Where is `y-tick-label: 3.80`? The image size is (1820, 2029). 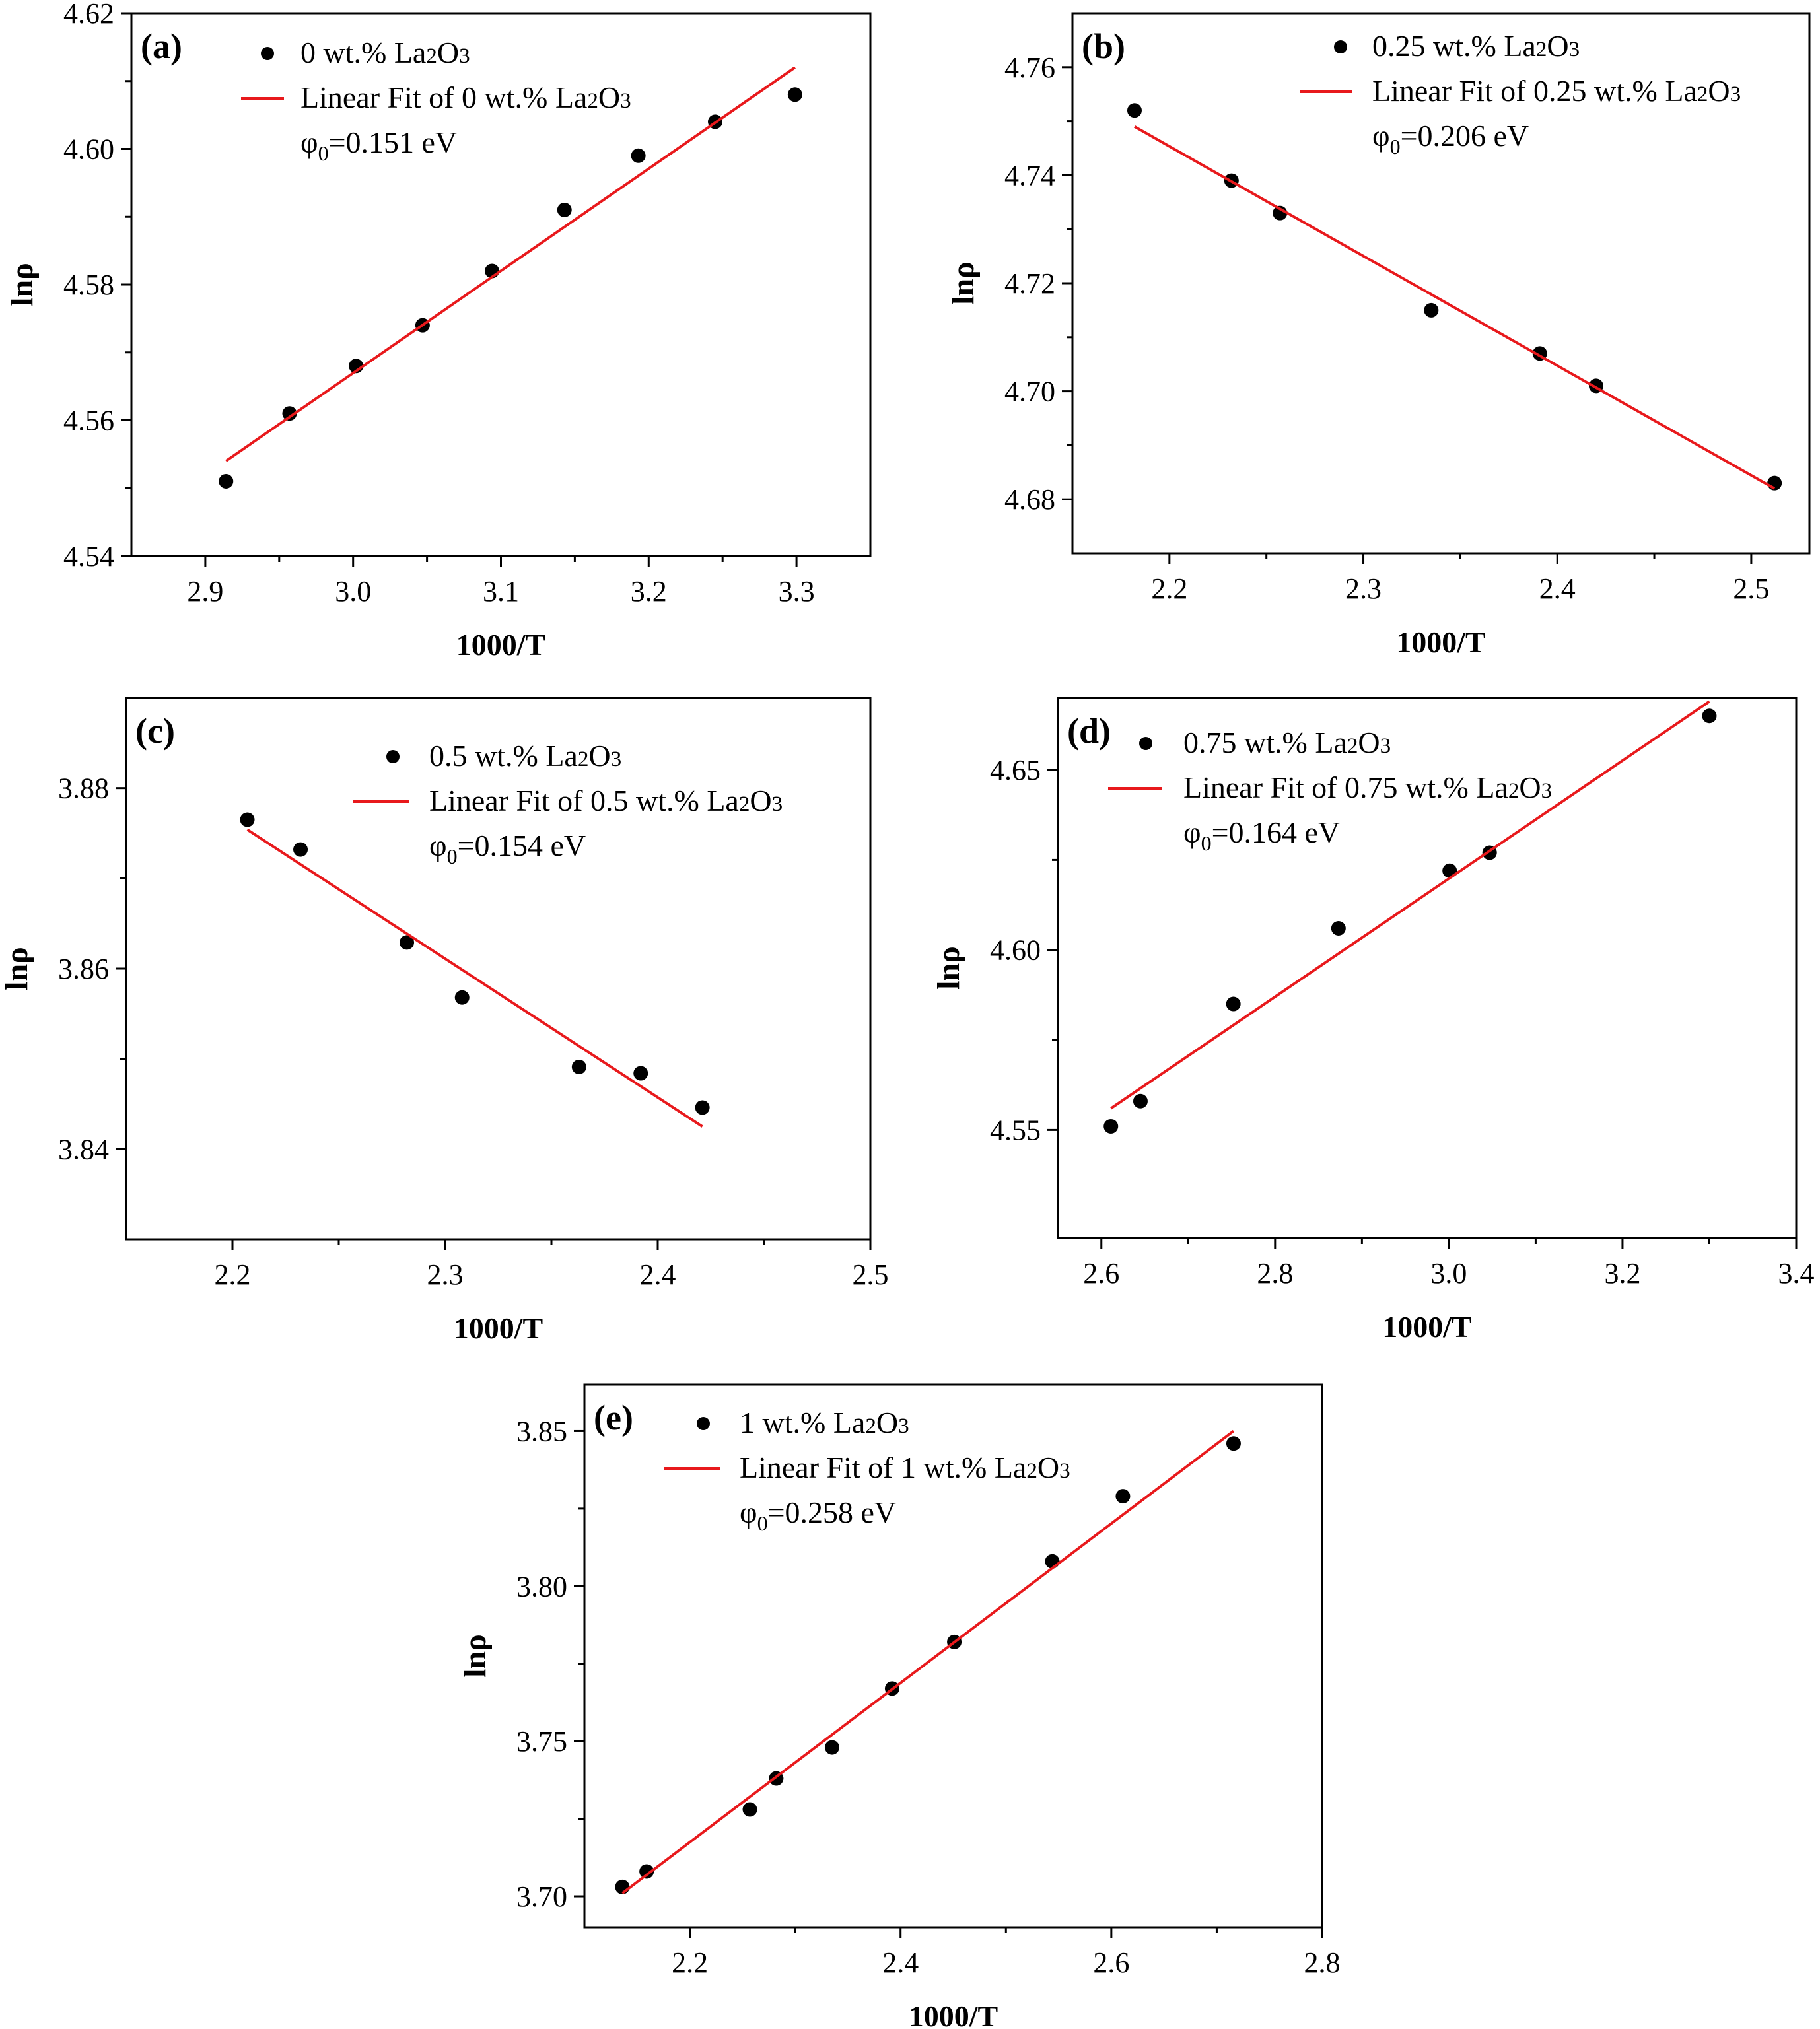
y-tick-label: 3.80 is located at coordinates (541, 1586).